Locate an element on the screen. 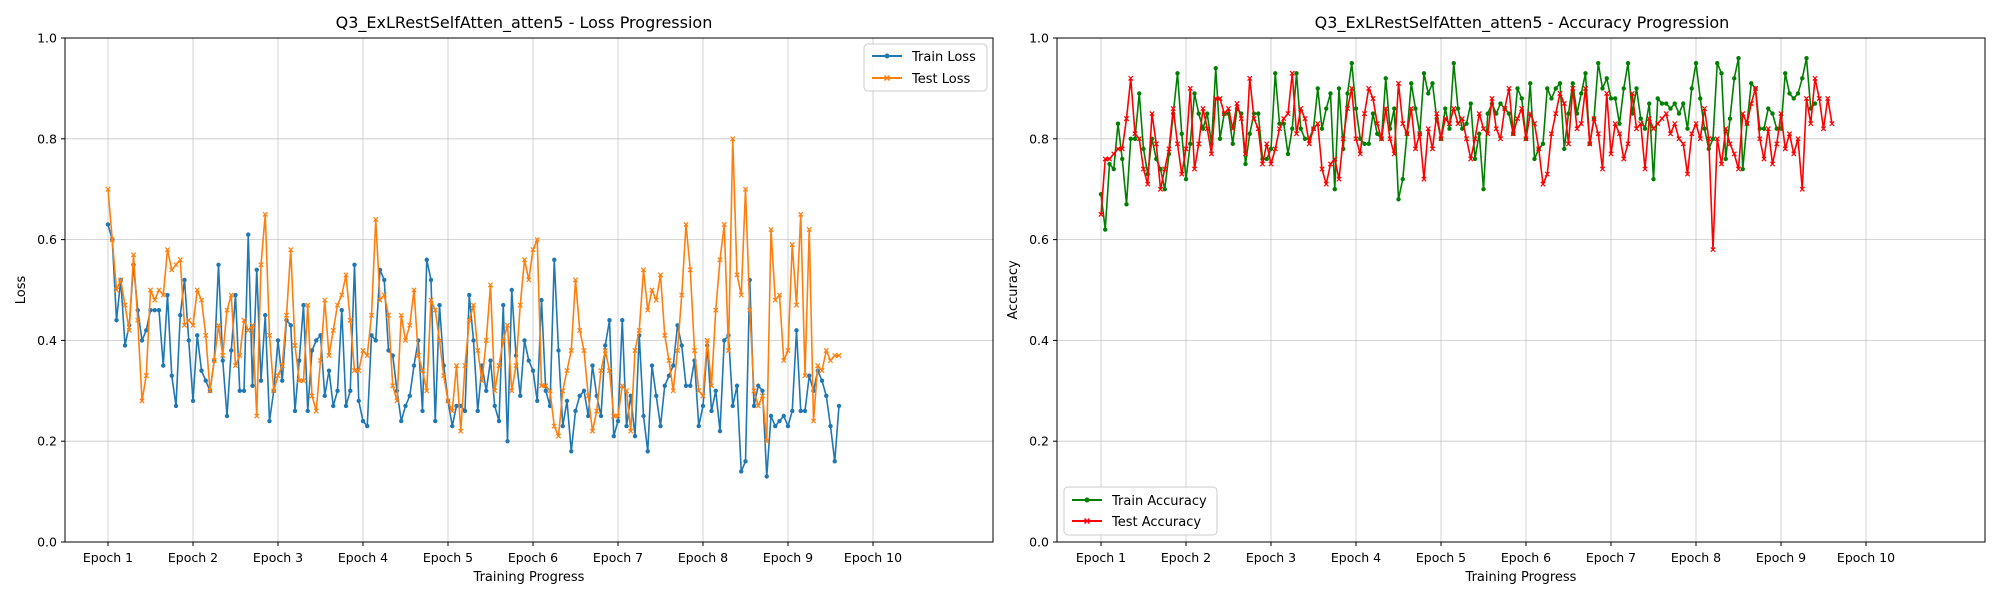  accuracy-y-axis-label: Accuracy is located at coordinates (1013, 290).